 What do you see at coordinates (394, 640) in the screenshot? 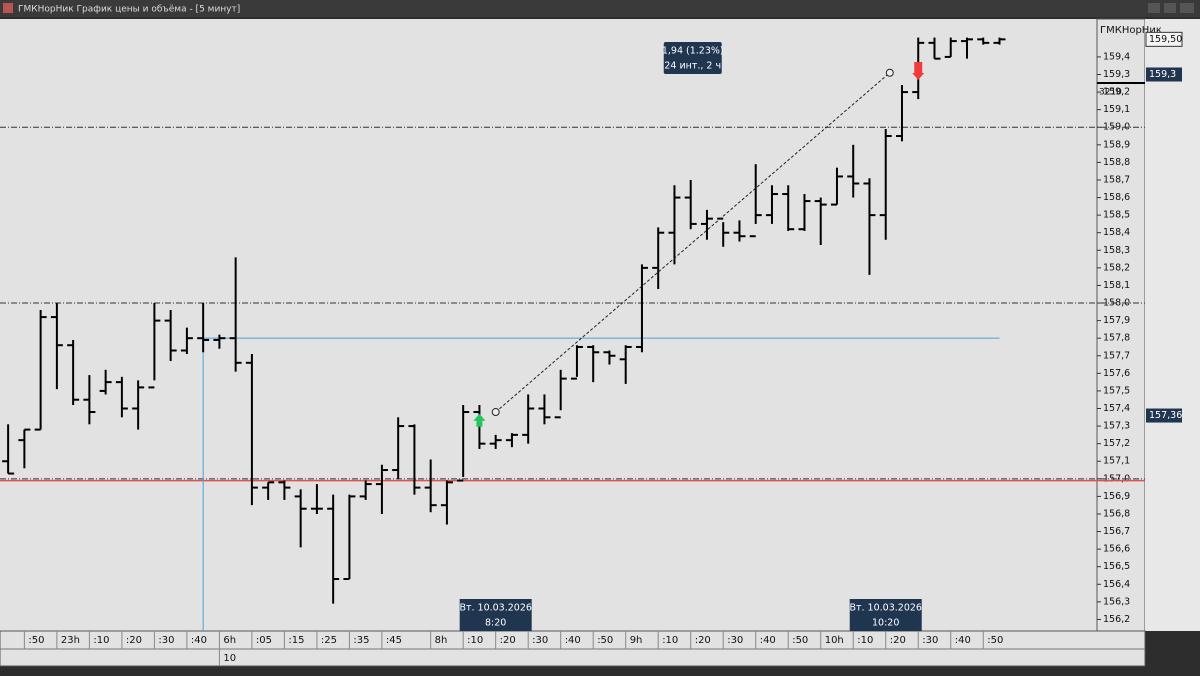
I see `x-tick-label: :45` at bounding box center [394, 640].